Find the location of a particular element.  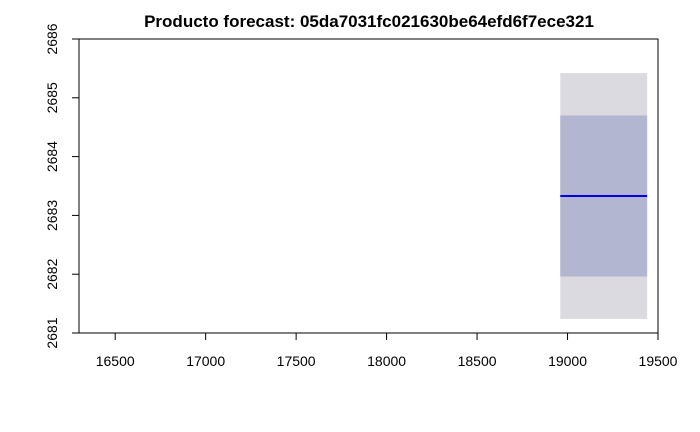

y-tick-label: 2682 is located at coordinates (52, 273).